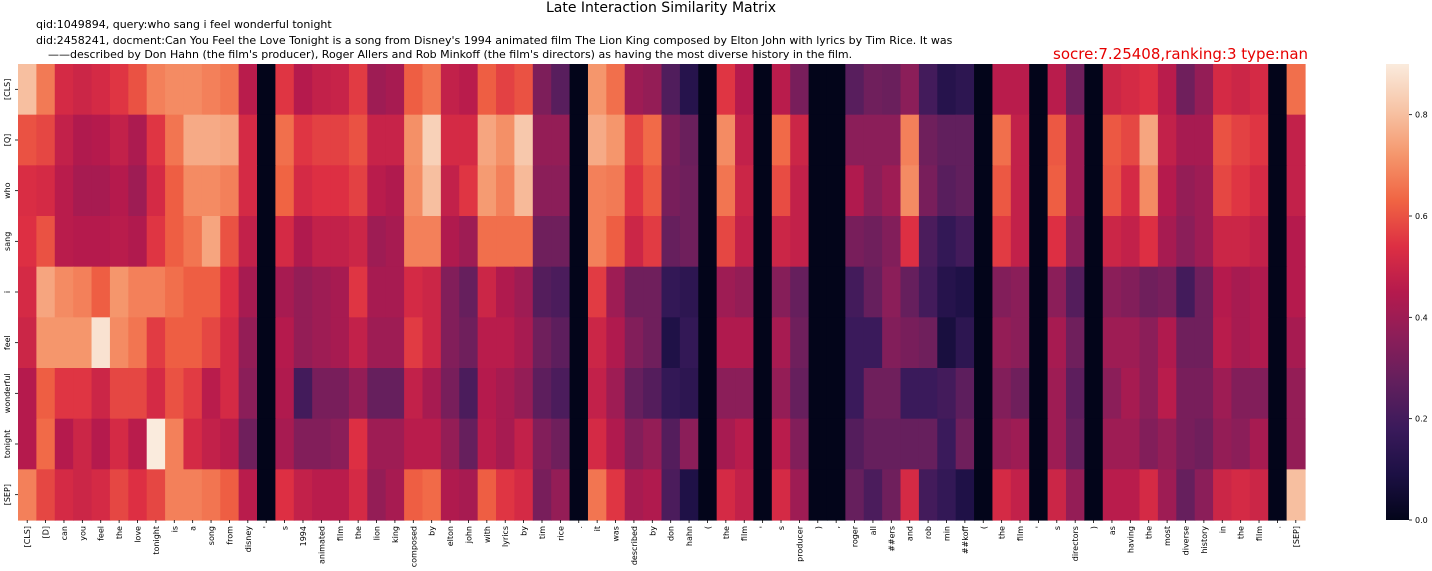 This screenshot has height=571, width=1432. Describe the element at coordinates (1149, 532) in the screenshot. I see `column-label: the` at that location.